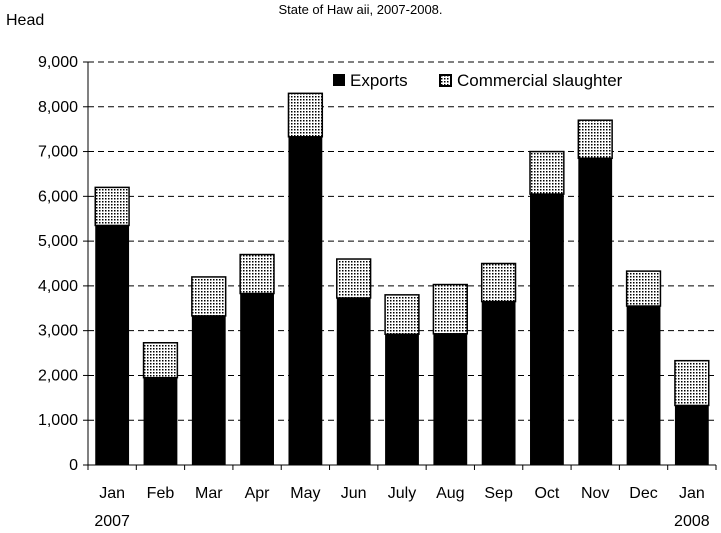 The height and width of the screenshot is (533, 721). I want to click on y-tick-label: 0, so click(73, 465).